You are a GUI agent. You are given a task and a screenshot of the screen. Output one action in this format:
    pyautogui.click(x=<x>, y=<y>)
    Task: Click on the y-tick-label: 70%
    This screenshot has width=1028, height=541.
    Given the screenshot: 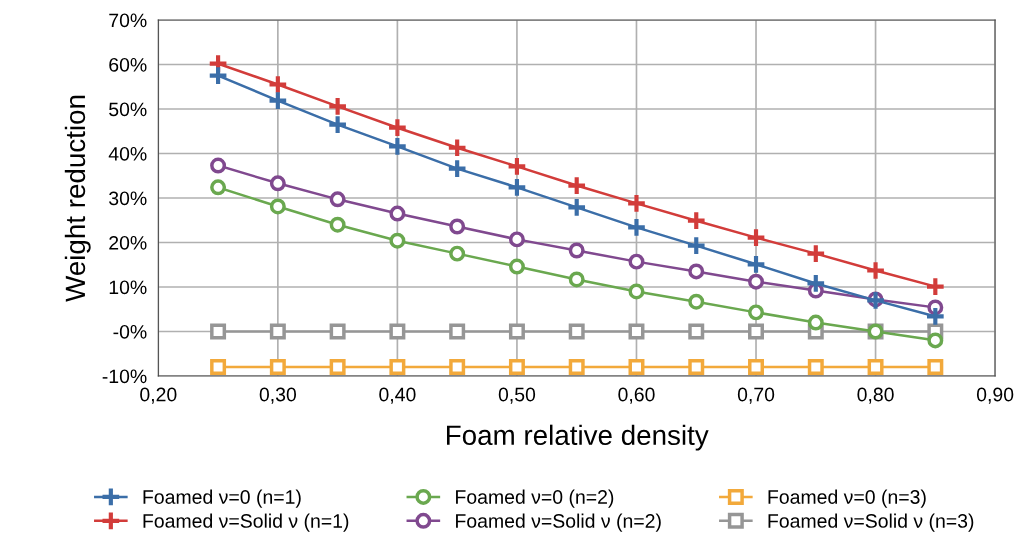 What is the action you would take?
    pyautogui.click(x=128, y=20)
    